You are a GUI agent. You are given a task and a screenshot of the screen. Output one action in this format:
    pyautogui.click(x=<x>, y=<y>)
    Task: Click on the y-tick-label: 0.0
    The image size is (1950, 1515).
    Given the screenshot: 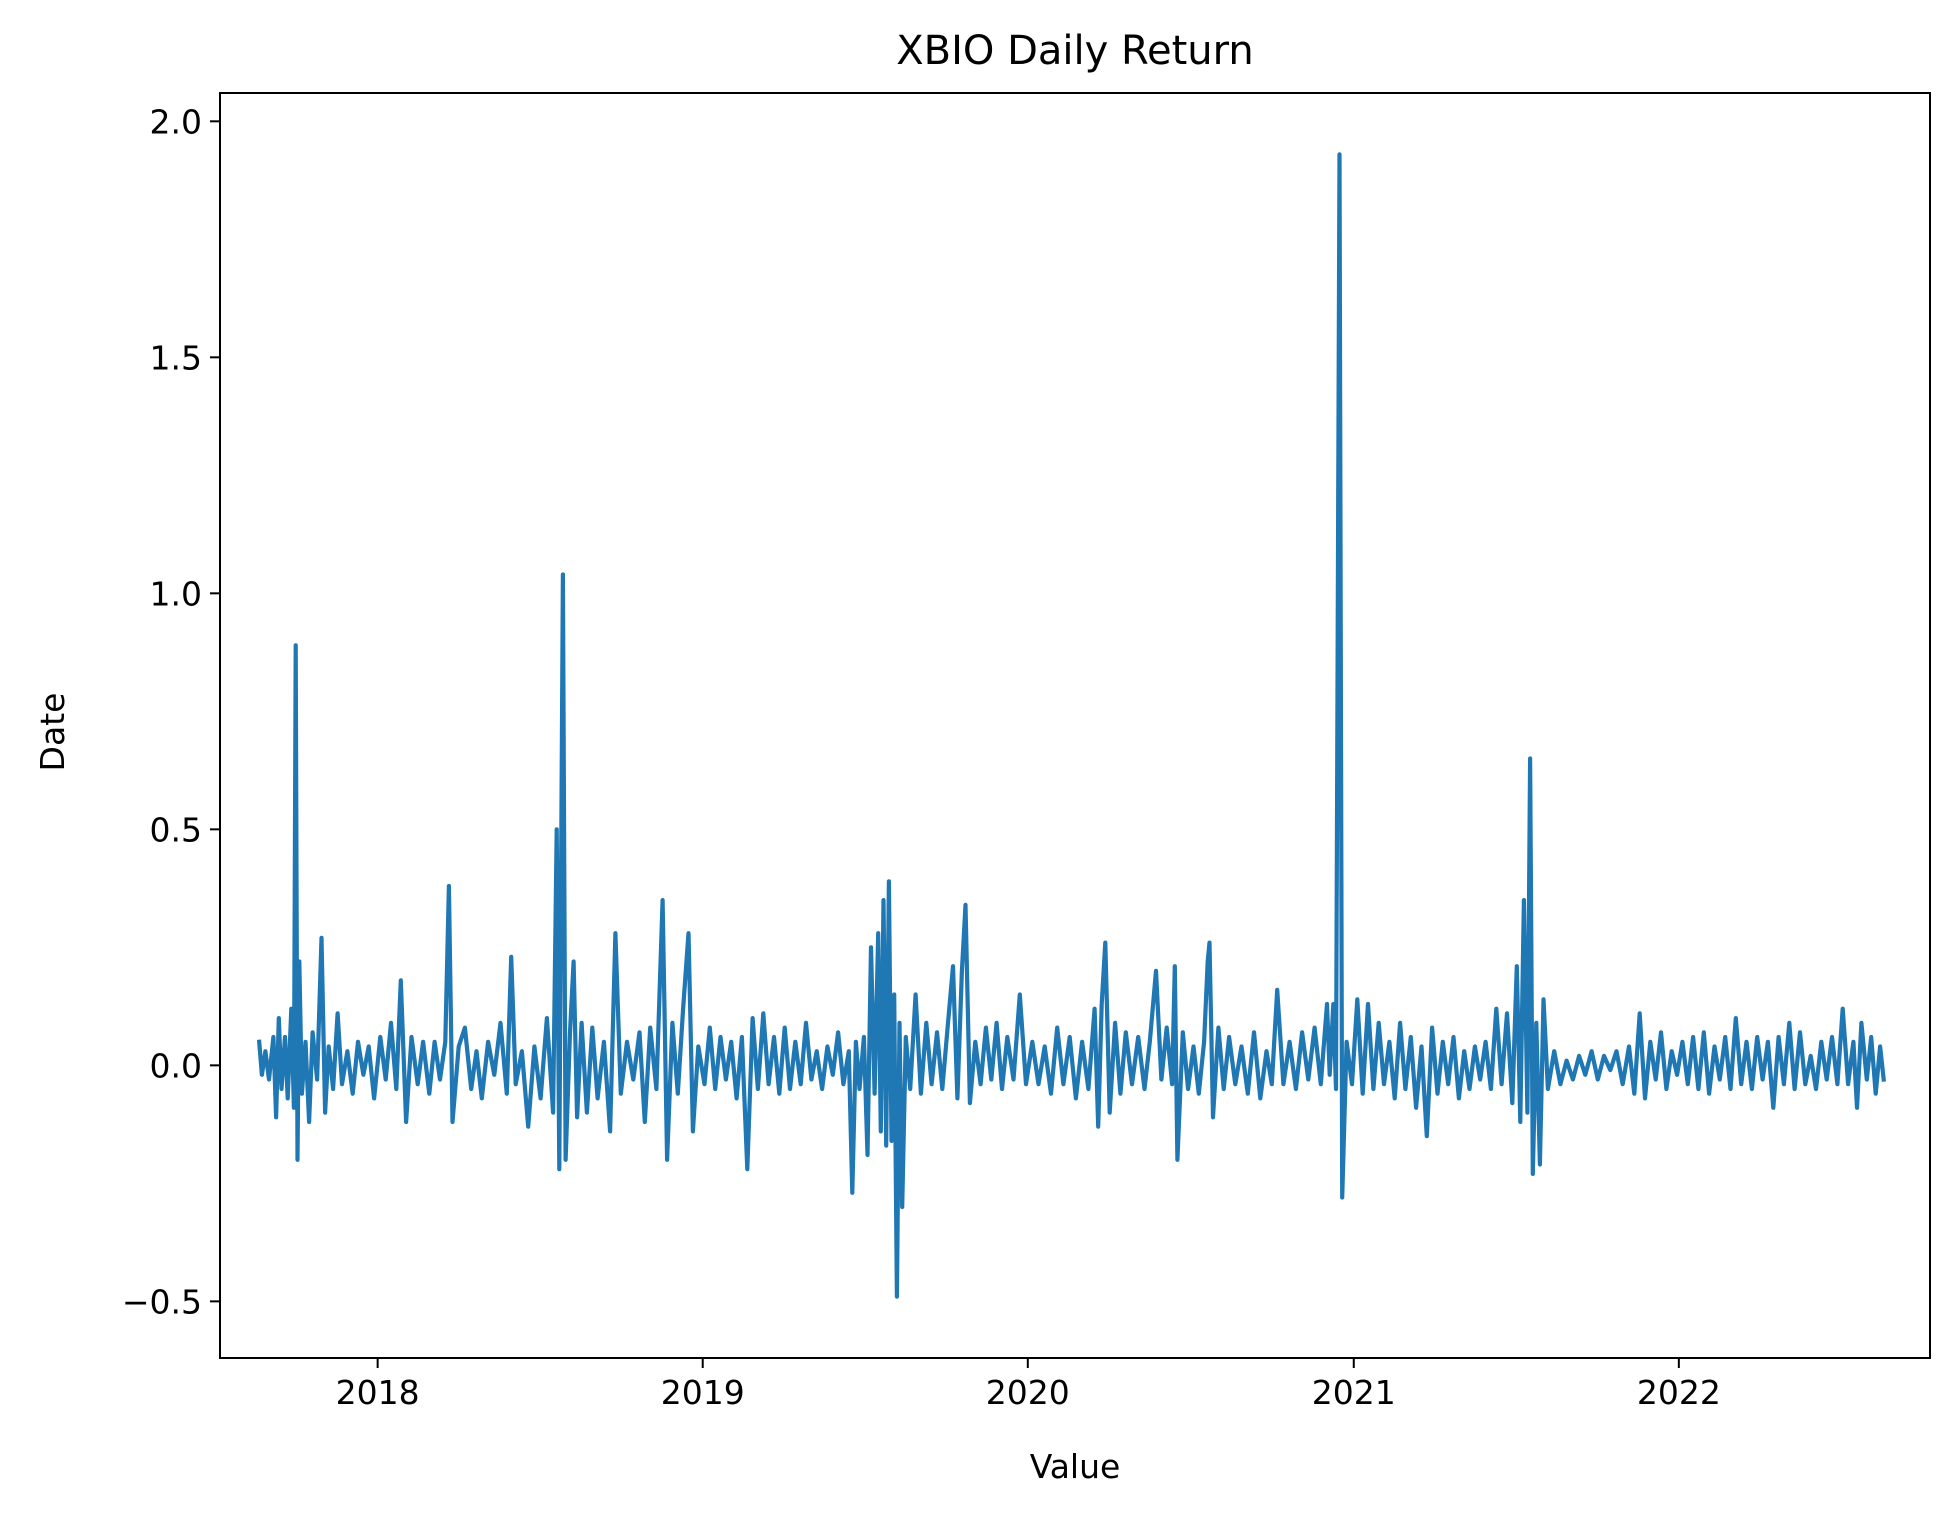 What is the action you would take?
    pyautogui.click(x=176, y=1065)
    